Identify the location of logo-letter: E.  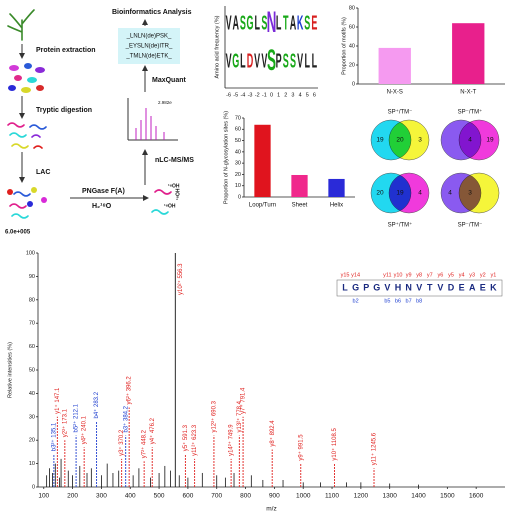
(314, 24).